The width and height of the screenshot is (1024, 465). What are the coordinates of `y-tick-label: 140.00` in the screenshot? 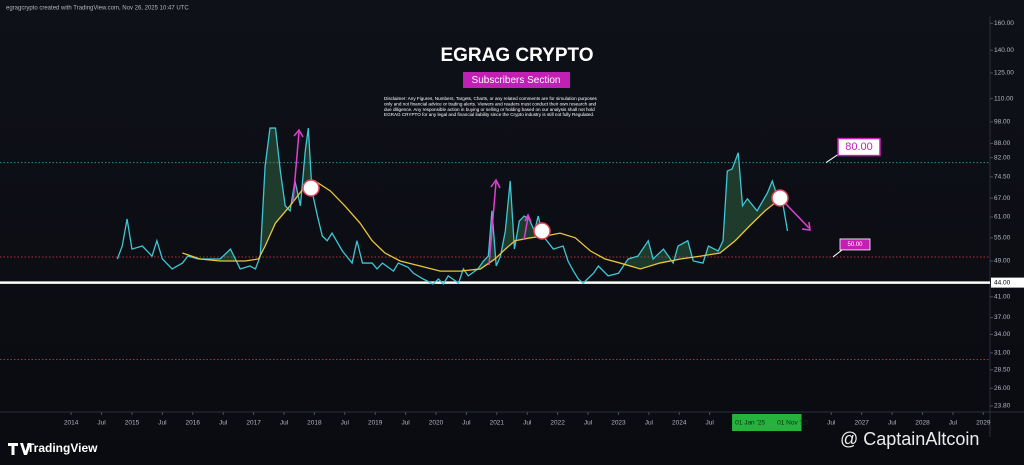 It's located at (1004, 50).